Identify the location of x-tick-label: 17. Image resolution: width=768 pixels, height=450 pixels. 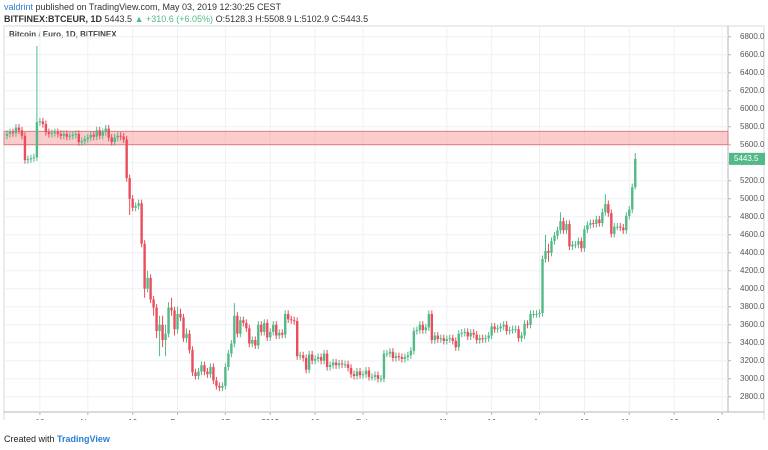
(225, 419).